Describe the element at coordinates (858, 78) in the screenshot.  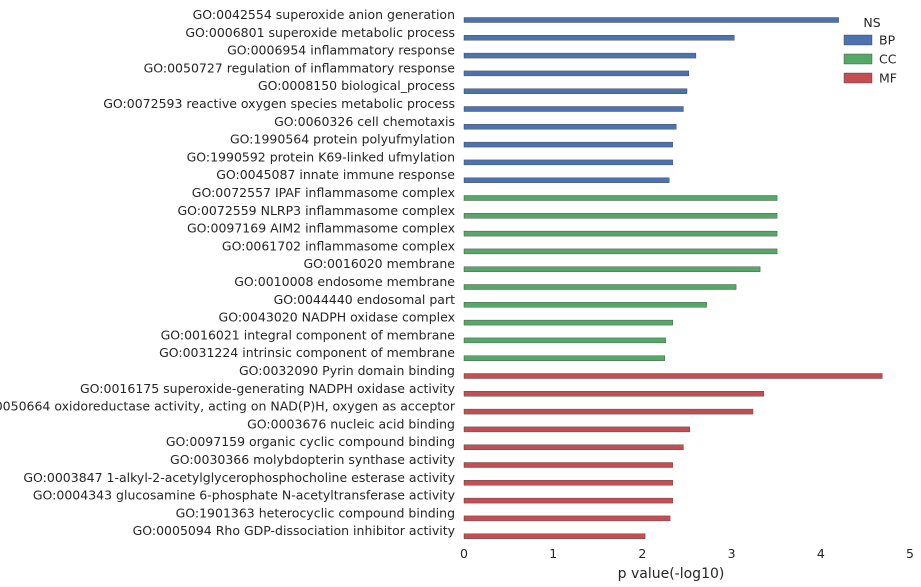
I see `legend-swatch-mf` at that location.